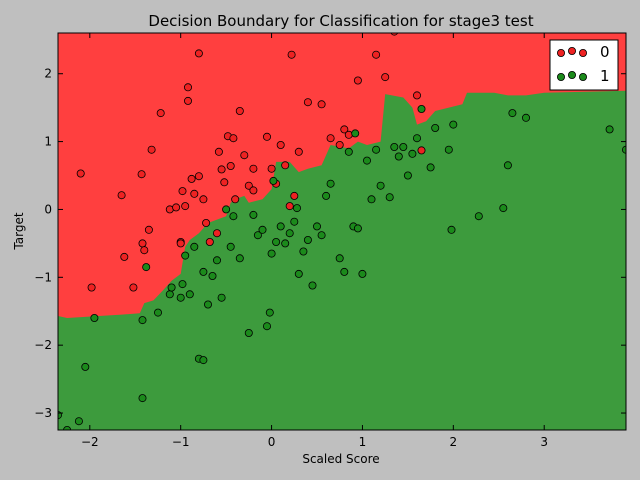  I want to click on x-axis-label: Scaled Score, so click(340, 459).